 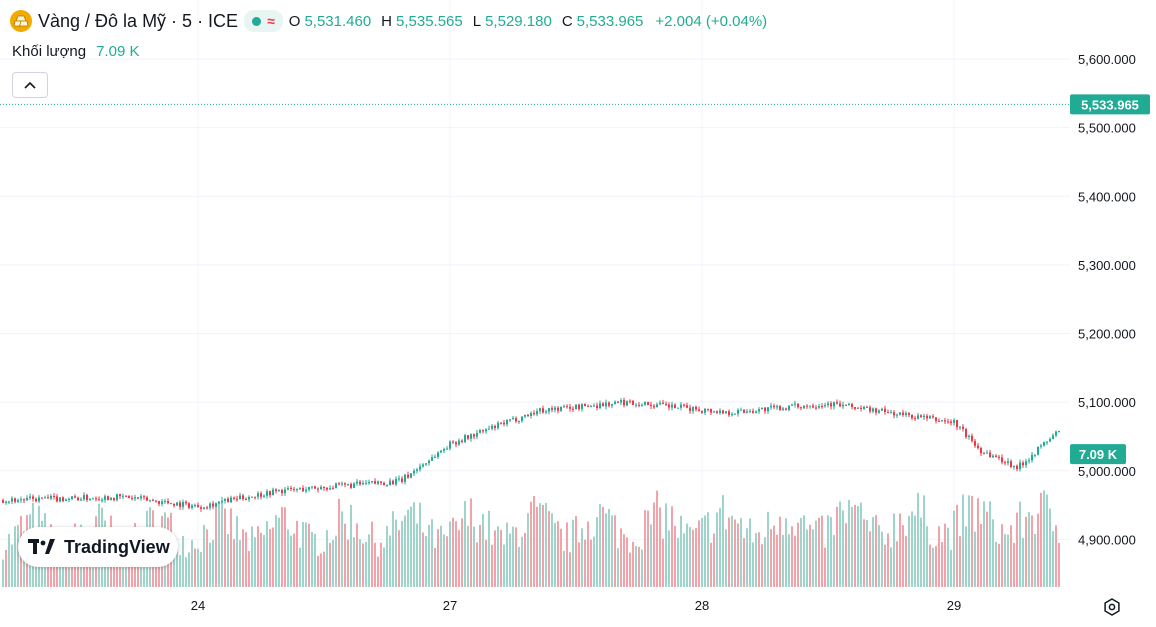 I want to click on collapse-legend-button, so click(x=30, y=85).